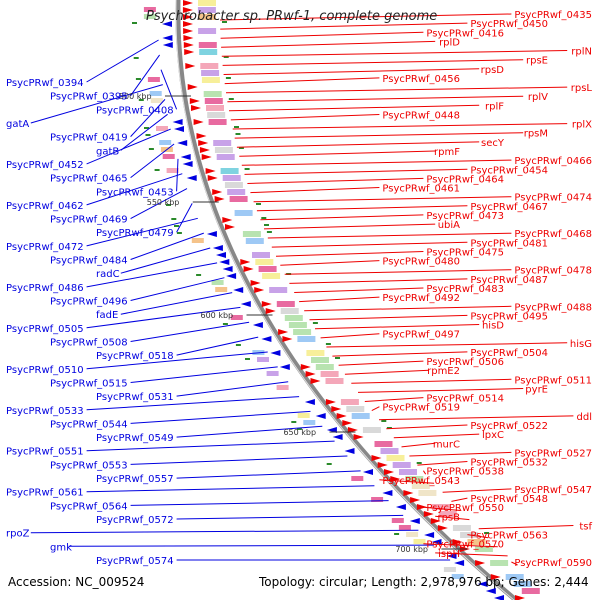  I want to click on left-gene-label: PsycPRwf_0479, so click(135, 233).